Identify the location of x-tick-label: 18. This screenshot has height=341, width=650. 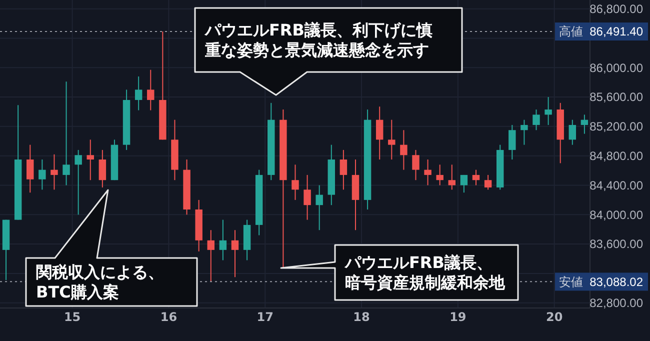
(361, 317).